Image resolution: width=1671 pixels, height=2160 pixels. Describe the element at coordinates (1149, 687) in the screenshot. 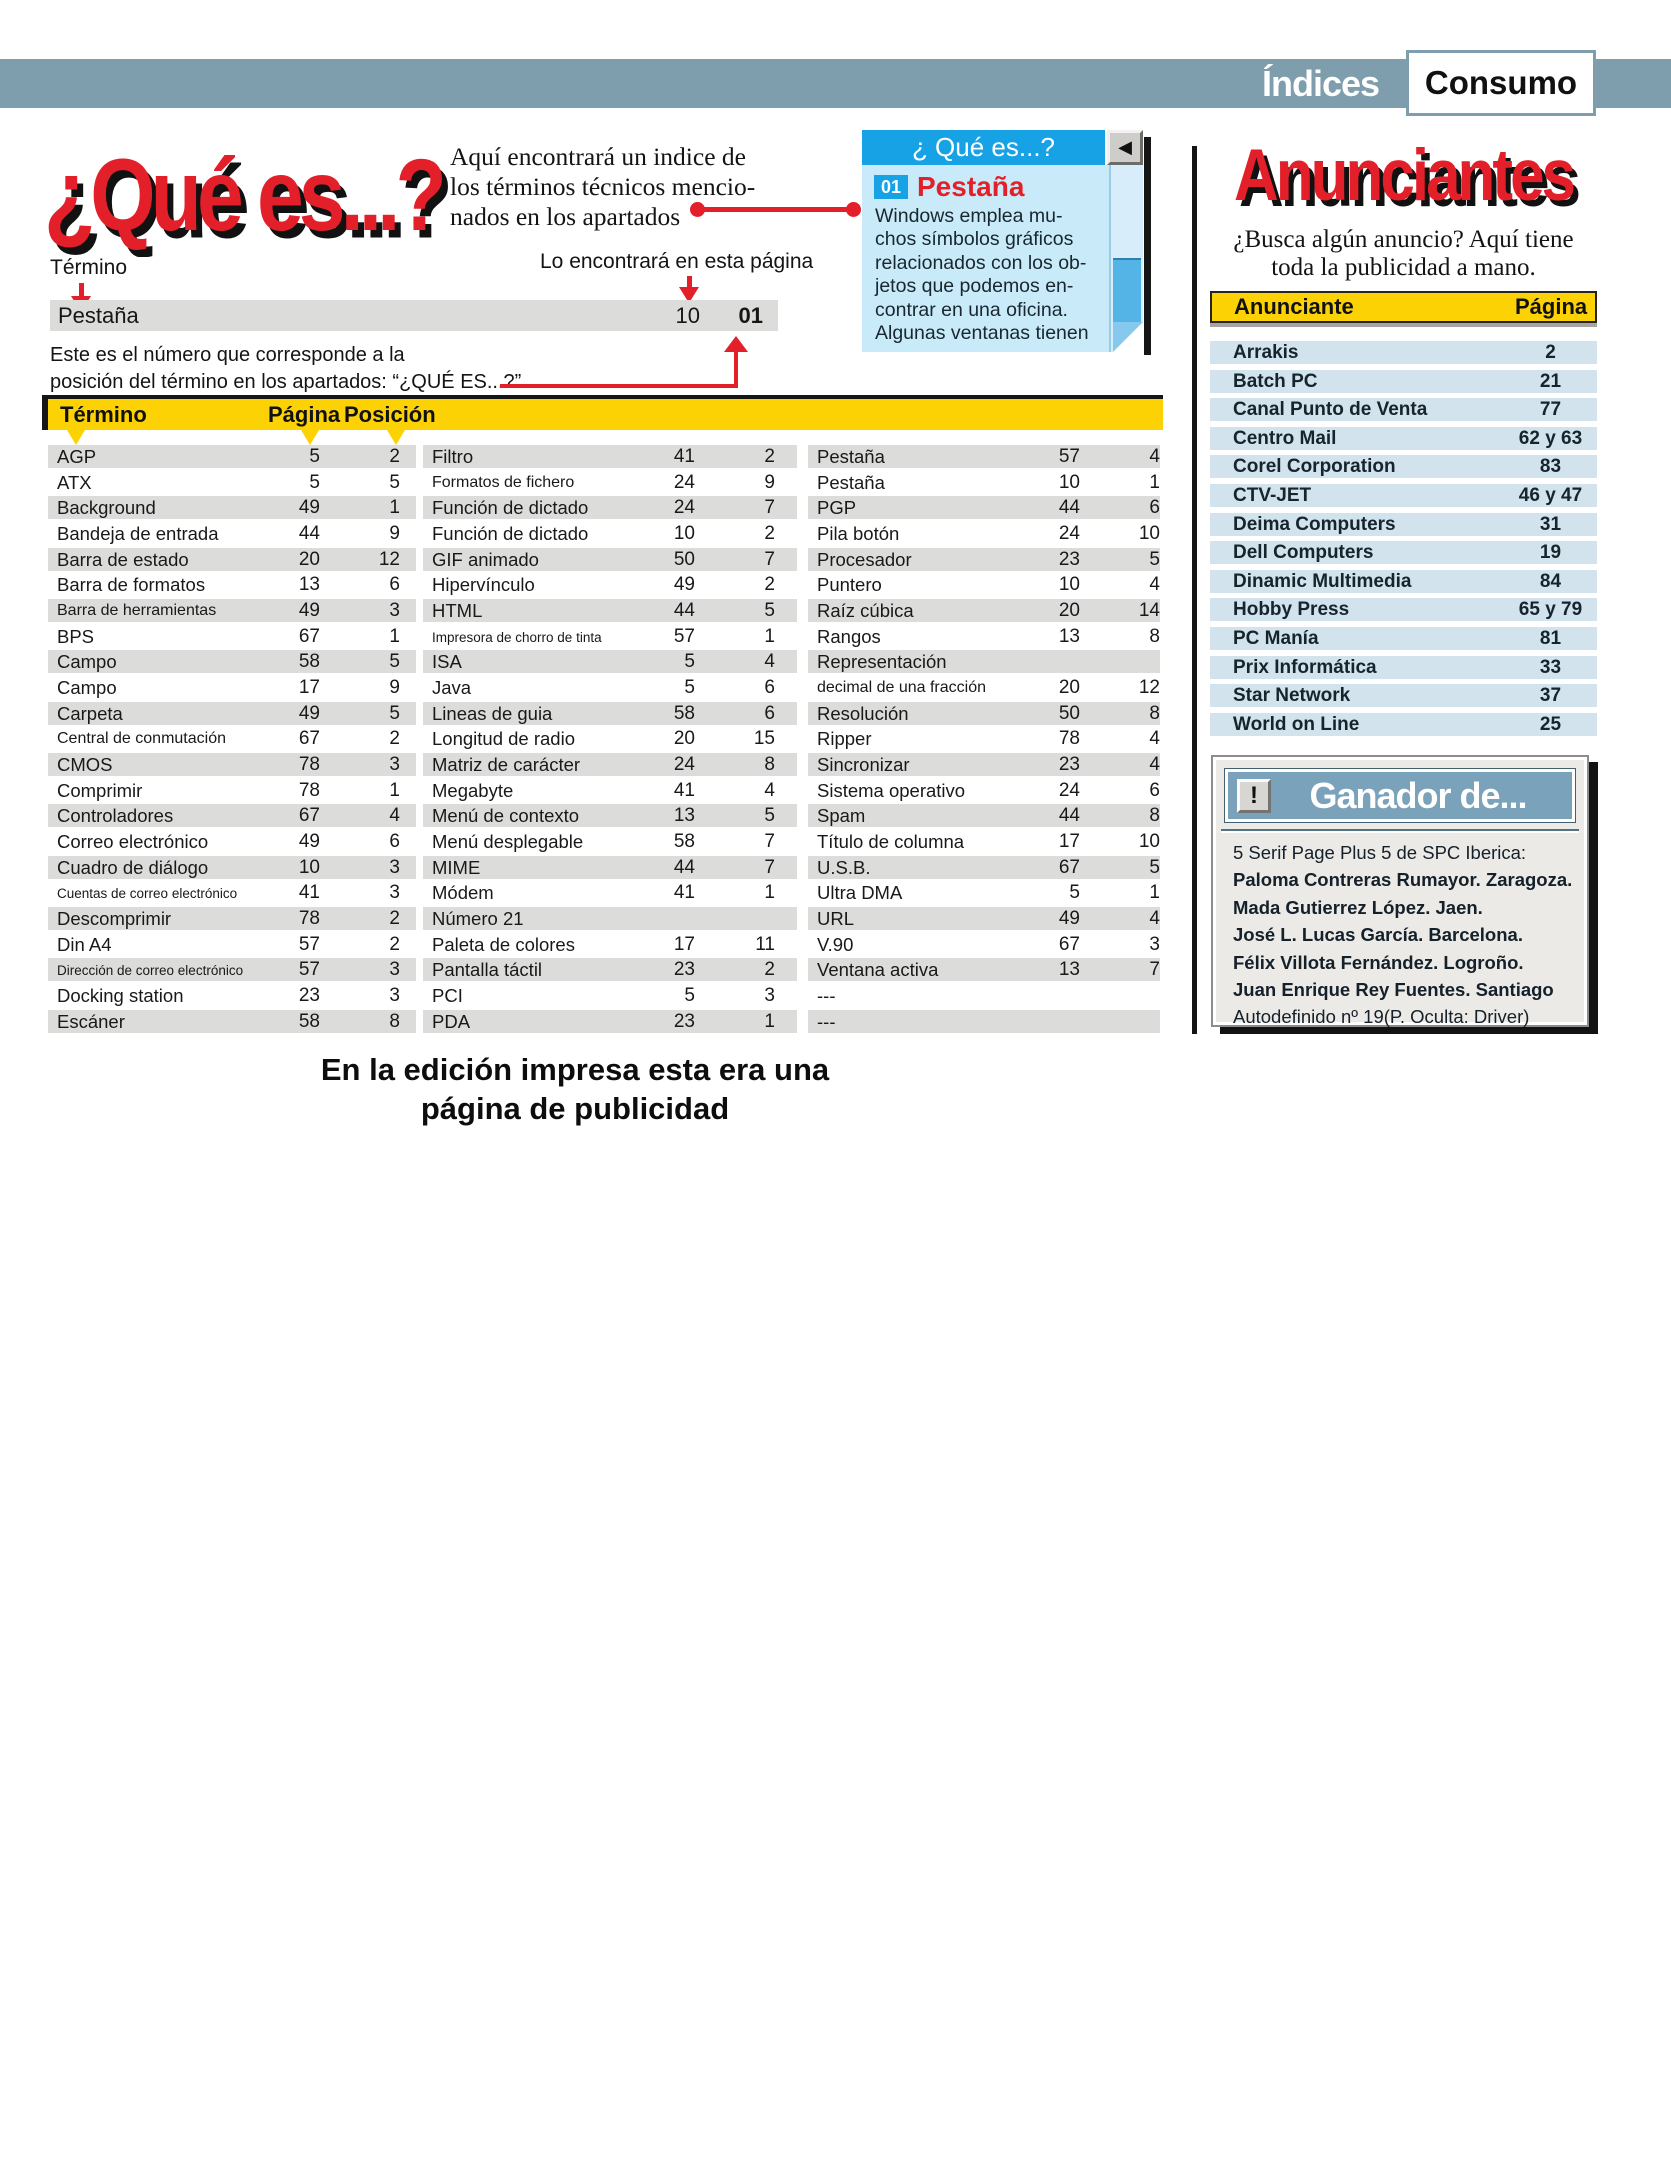

I see `term-position: 12` at that location.